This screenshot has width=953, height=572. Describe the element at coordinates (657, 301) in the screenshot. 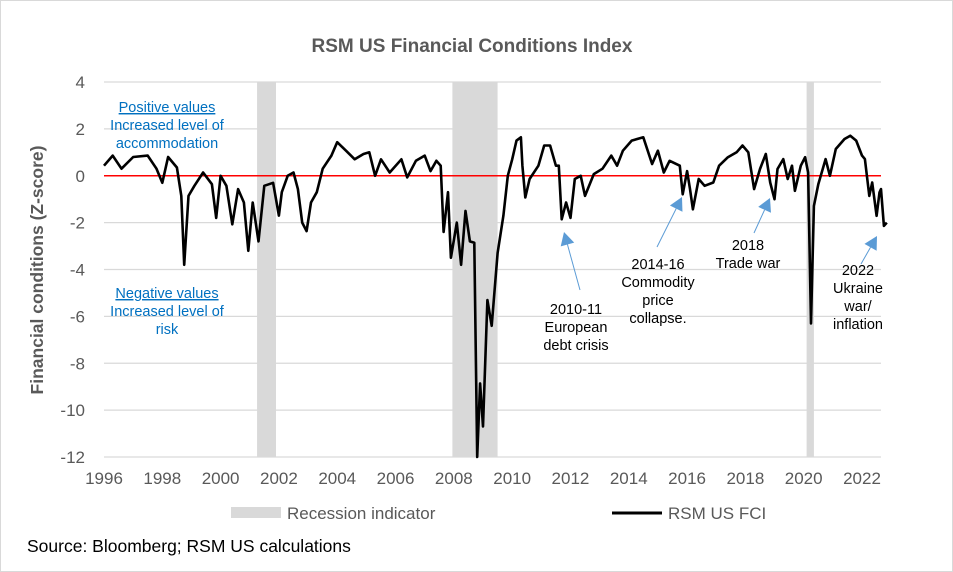

I see `annotation-line: price` at that location.